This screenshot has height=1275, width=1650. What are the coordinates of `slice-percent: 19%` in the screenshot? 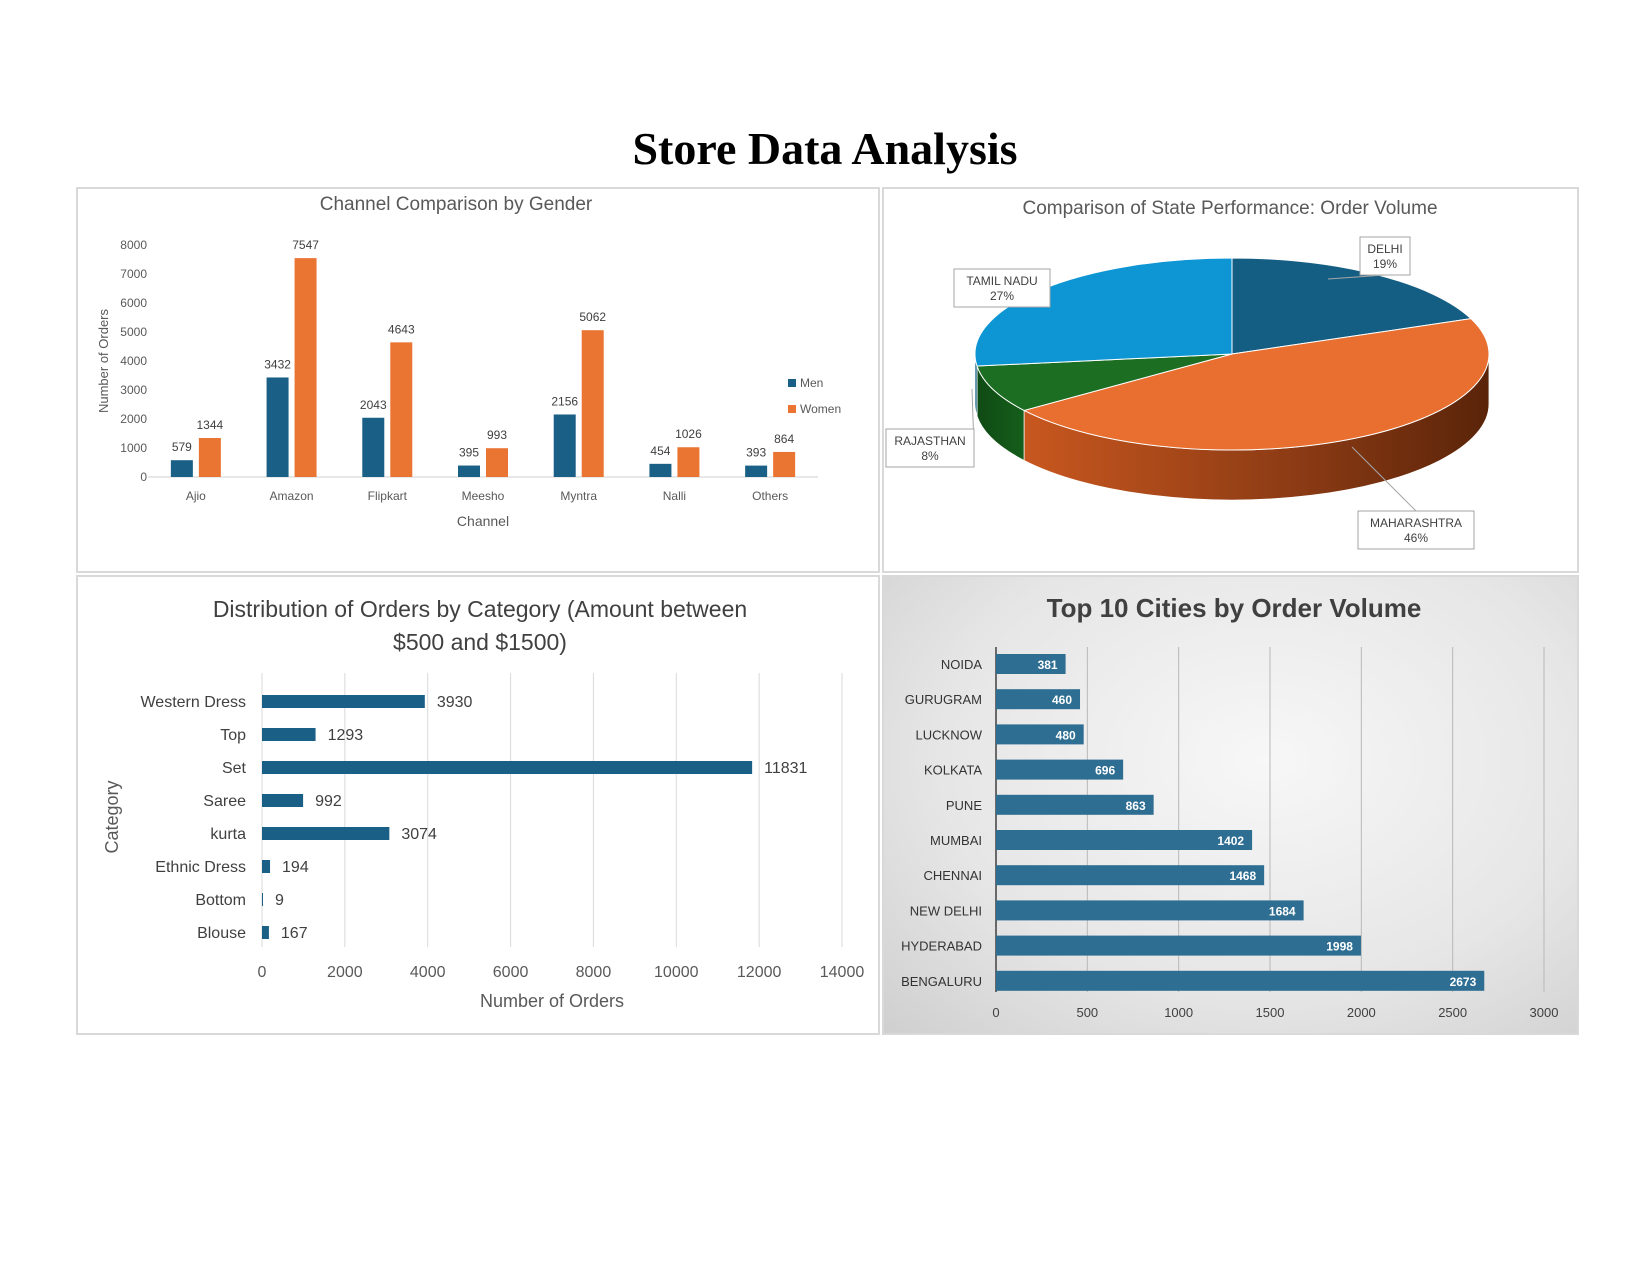 It's located at (1385, 264).